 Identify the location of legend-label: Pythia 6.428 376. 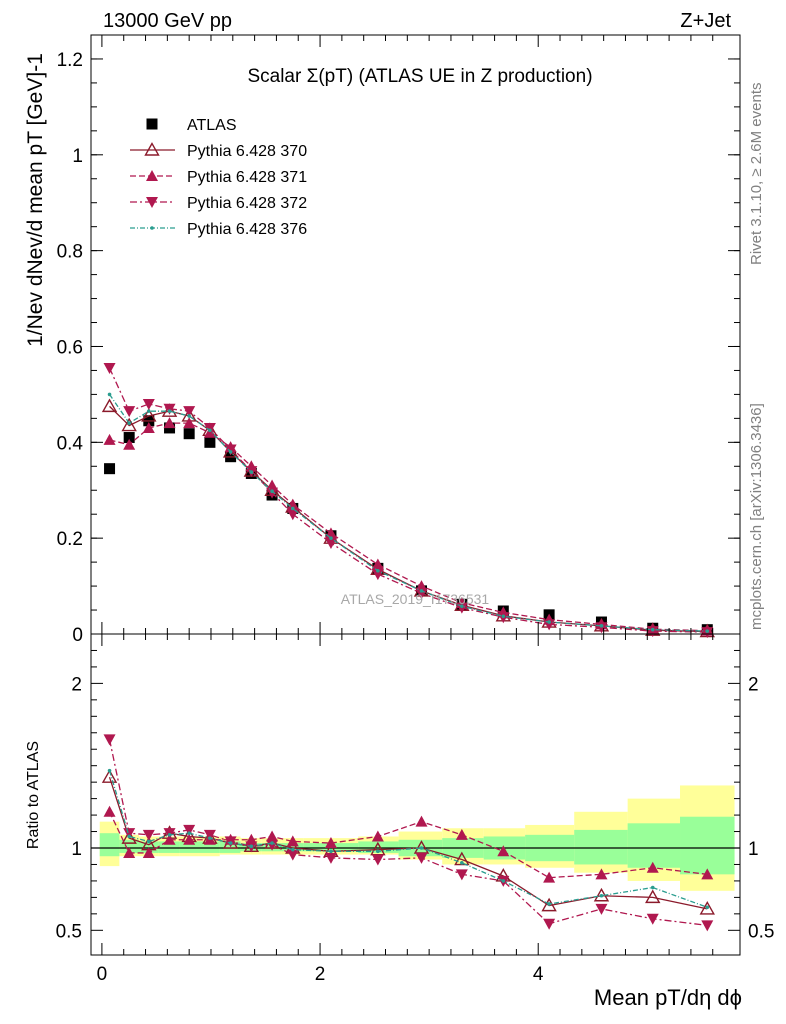
(247, 229).